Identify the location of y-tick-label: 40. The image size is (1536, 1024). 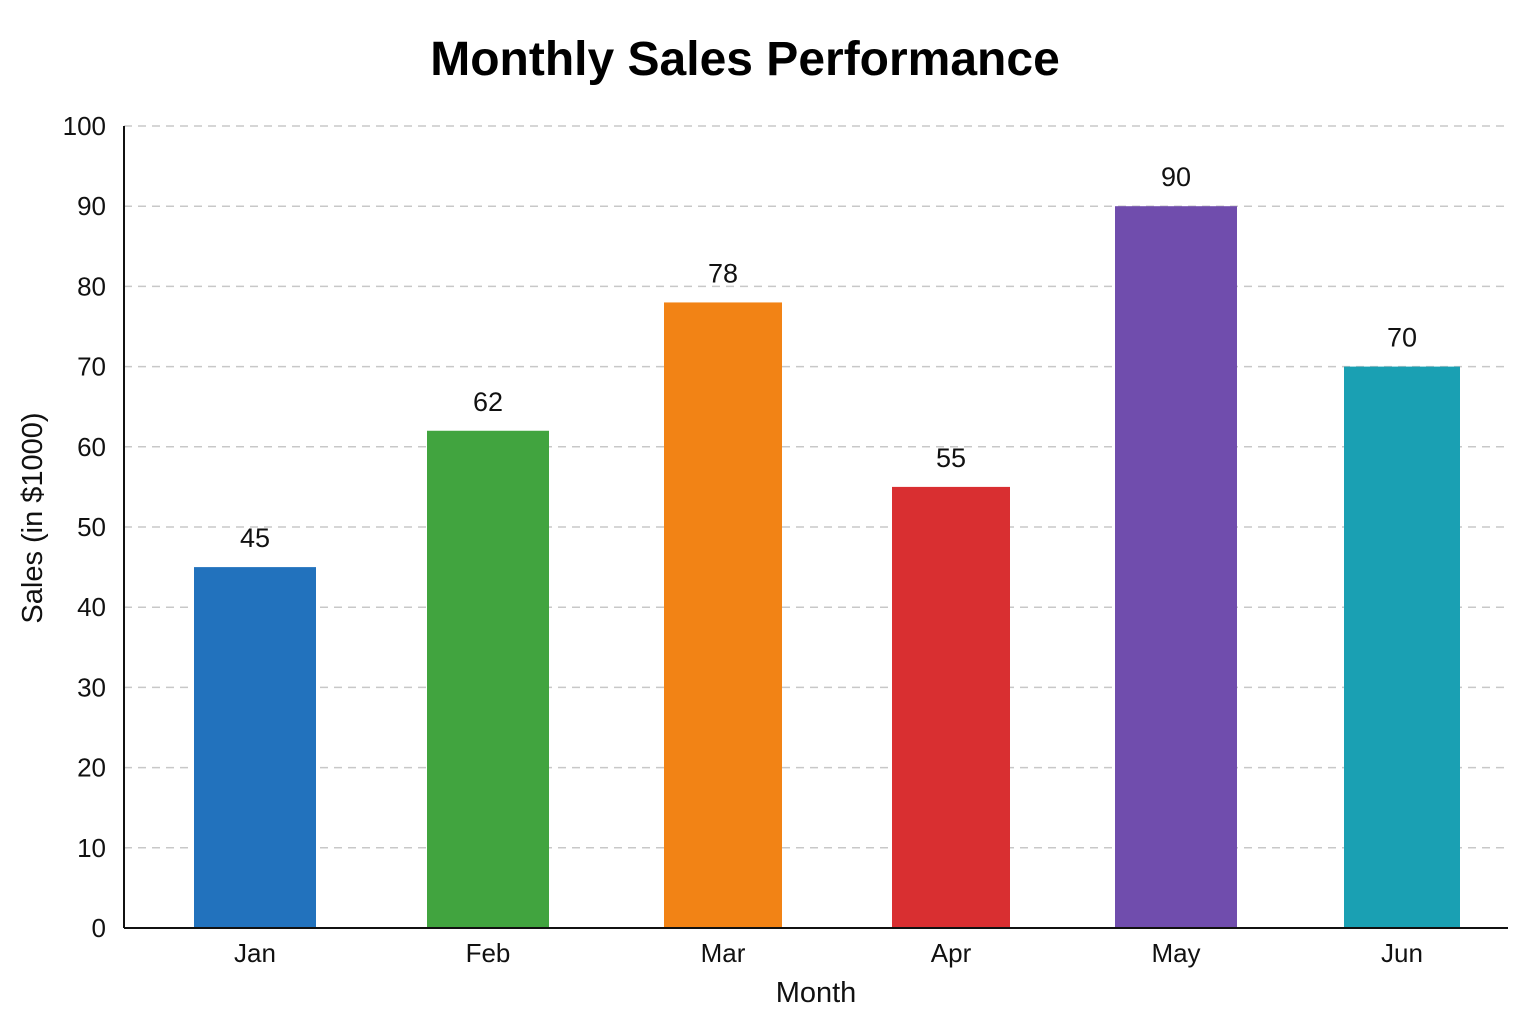
(91, 607).